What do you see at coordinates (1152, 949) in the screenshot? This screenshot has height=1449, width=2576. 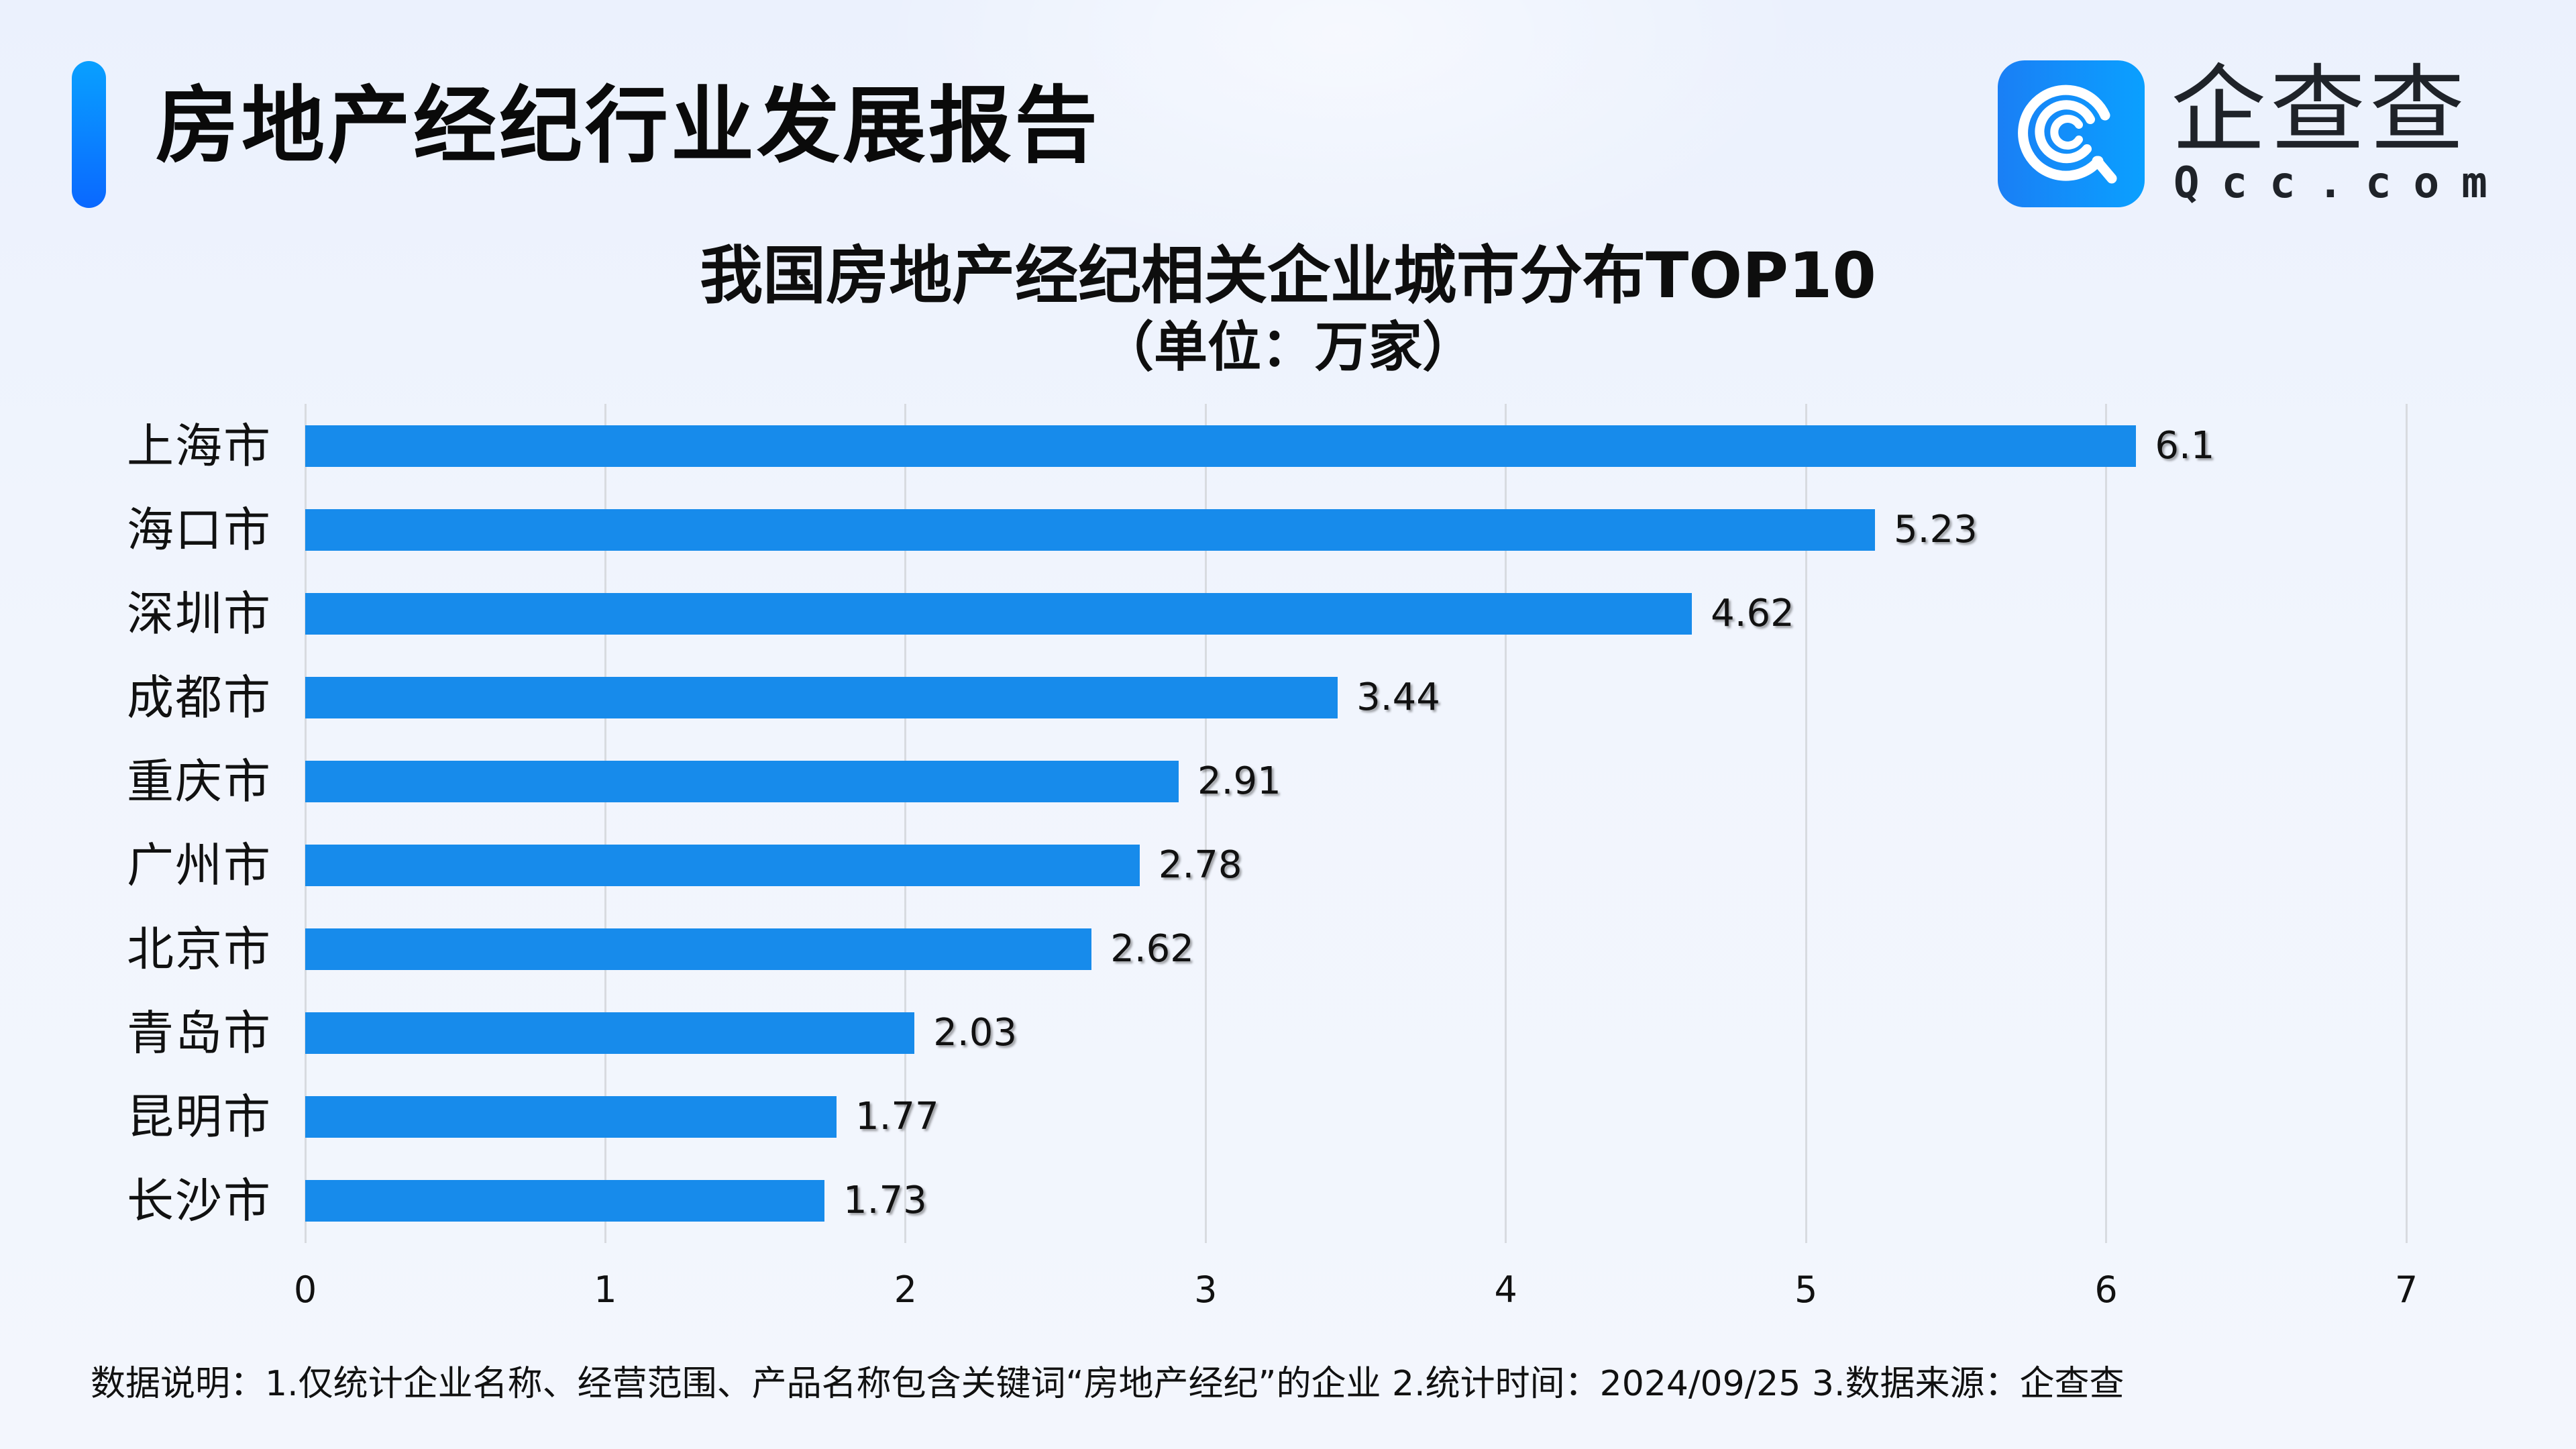 I see `value-label: 2.62` at bounding box center [1152, 949].